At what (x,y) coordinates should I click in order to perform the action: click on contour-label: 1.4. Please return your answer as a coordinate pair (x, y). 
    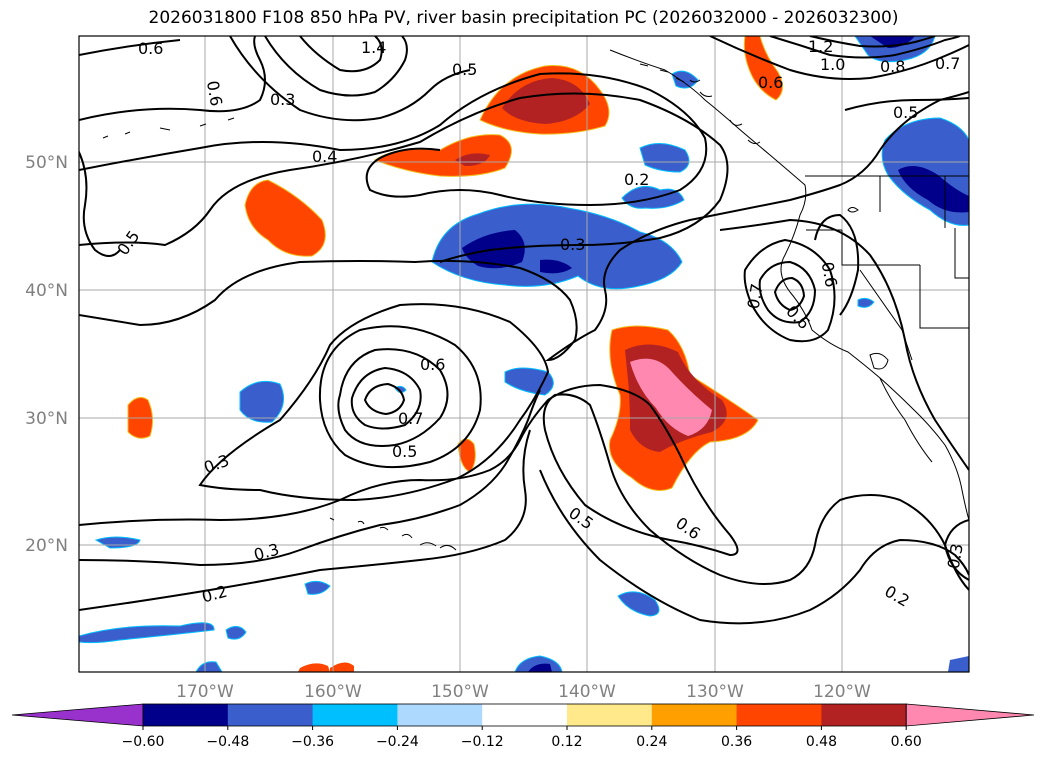
    Looking at the image, I should click on (373, 47).